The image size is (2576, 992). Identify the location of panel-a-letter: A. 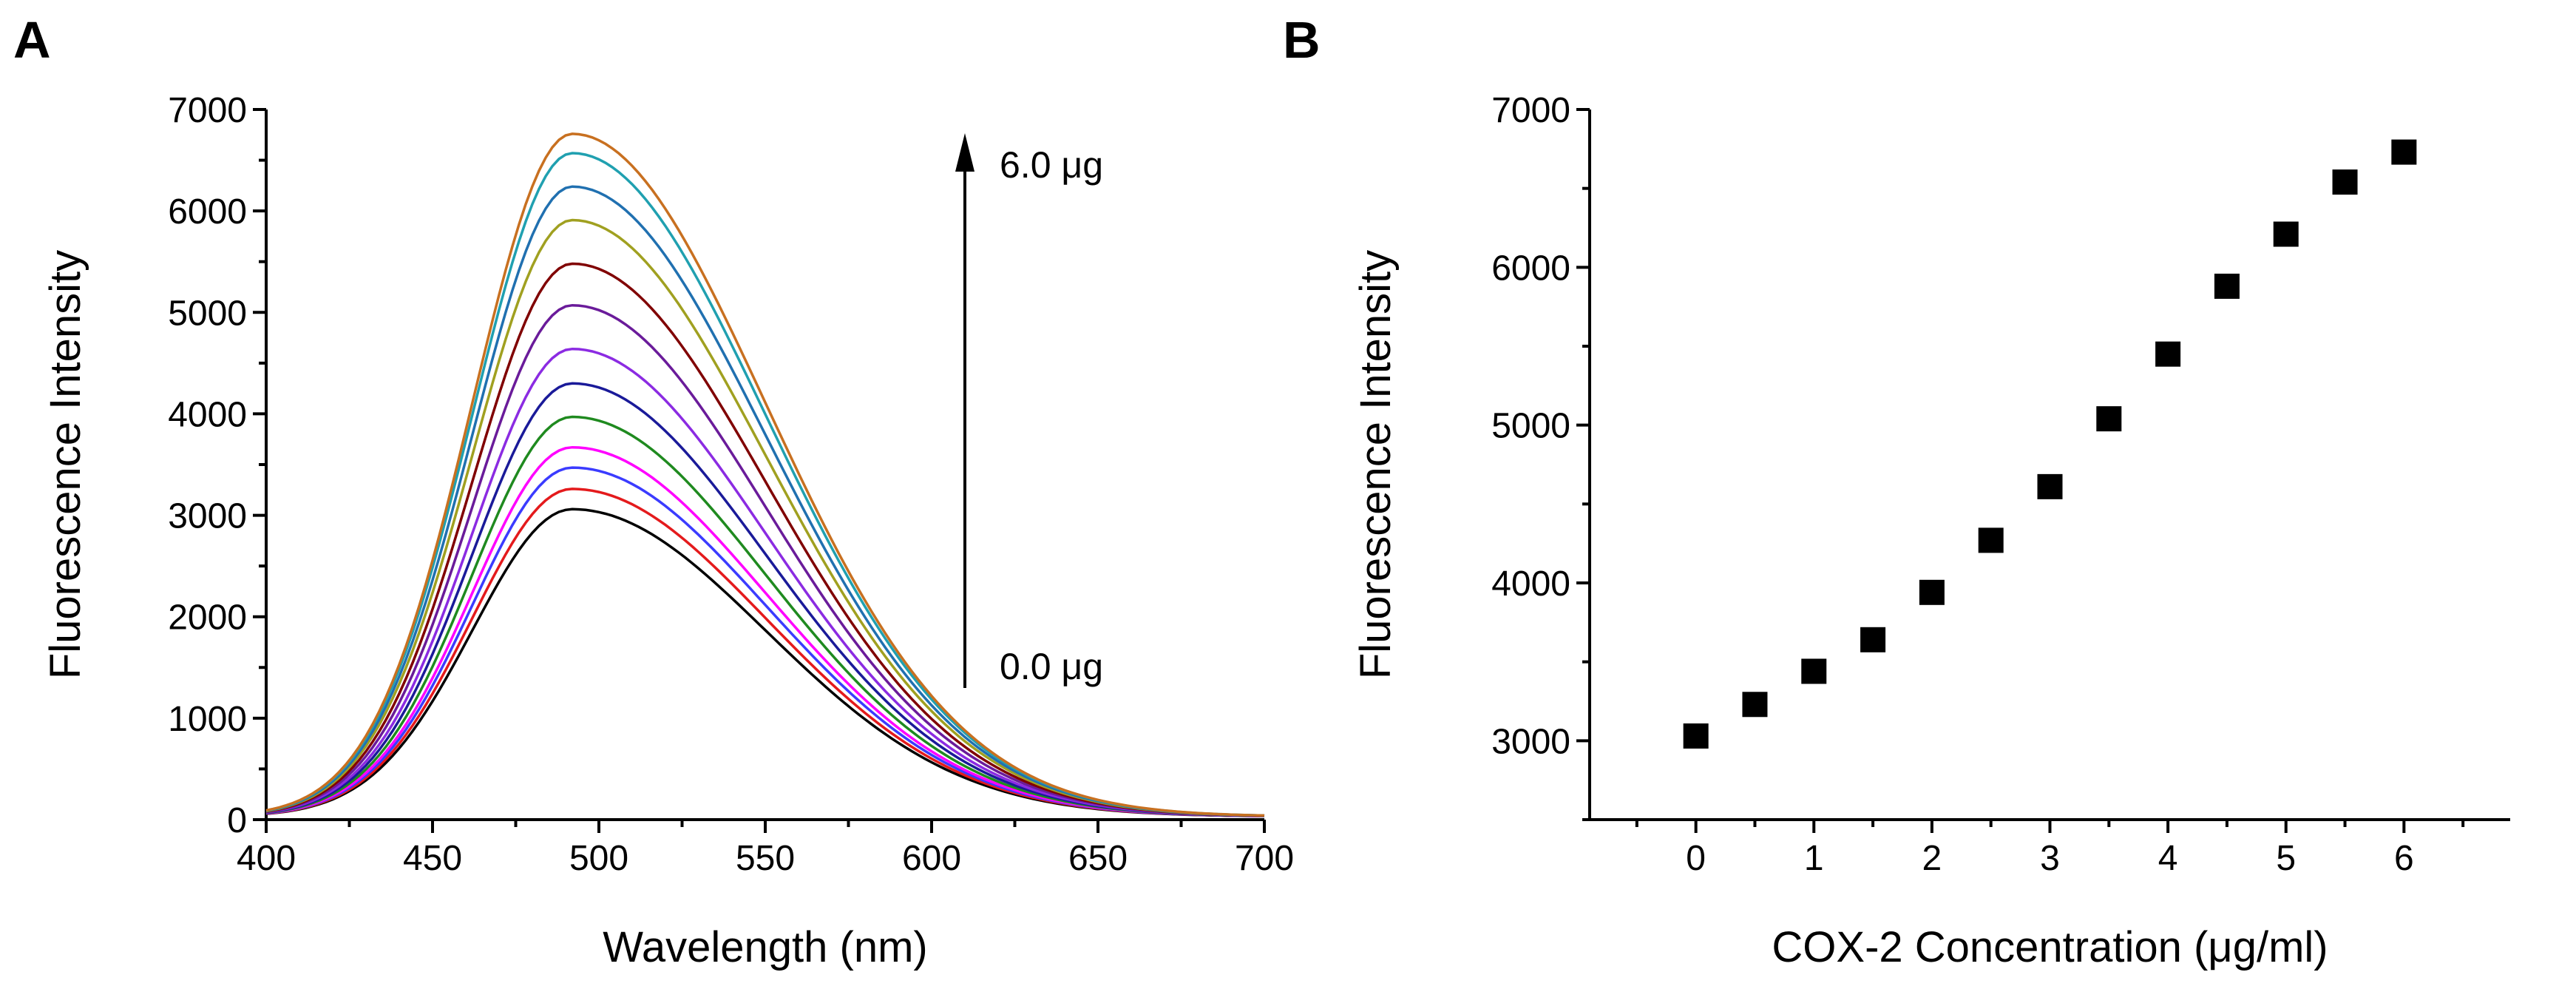
(32, 40).